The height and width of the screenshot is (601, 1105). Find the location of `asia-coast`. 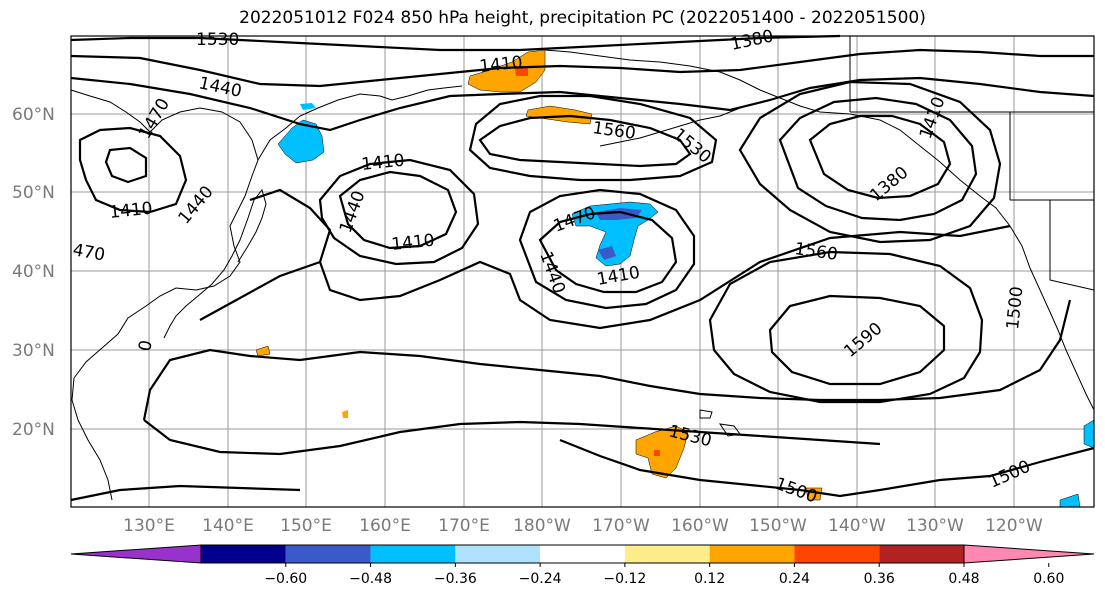

asia-coast is located at coordinates (164, 295).